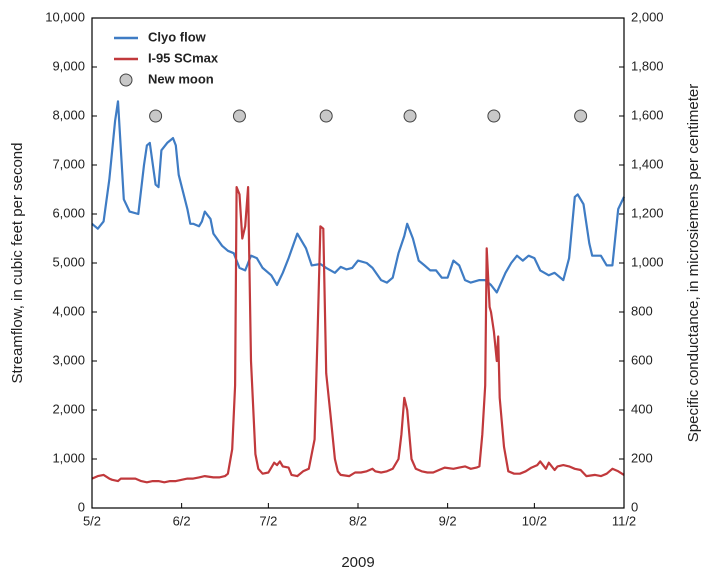  I want to click on y2-tick-label: 1,400, so click(647, 163).